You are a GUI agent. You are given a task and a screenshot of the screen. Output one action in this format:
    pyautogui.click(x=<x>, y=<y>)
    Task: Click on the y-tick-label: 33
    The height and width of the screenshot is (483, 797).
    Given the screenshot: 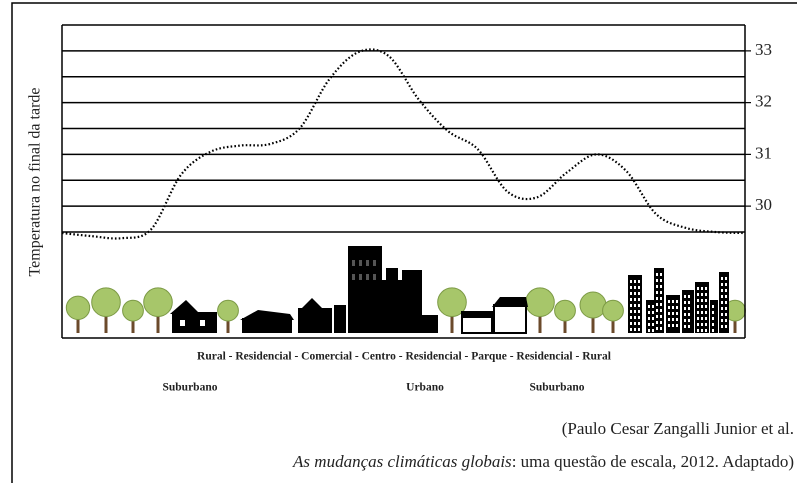 What is the action you would take?
    pyautogui.click(x=763, y=49)
    